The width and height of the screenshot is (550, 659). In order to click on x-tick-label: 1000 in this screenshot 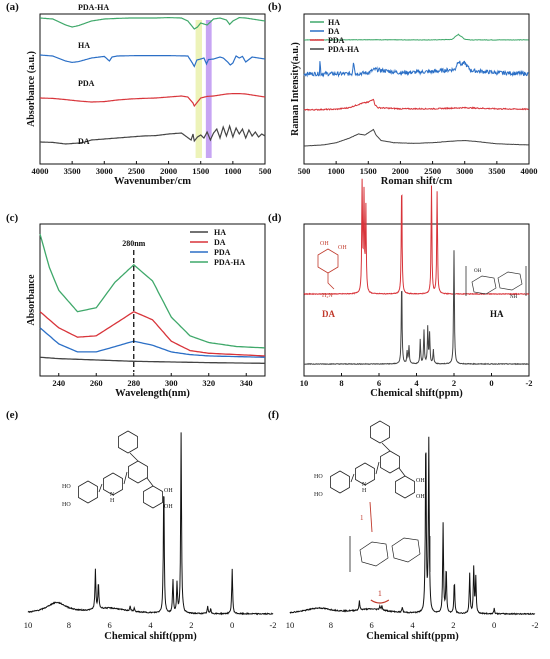, I will do `click(232, 171)`.